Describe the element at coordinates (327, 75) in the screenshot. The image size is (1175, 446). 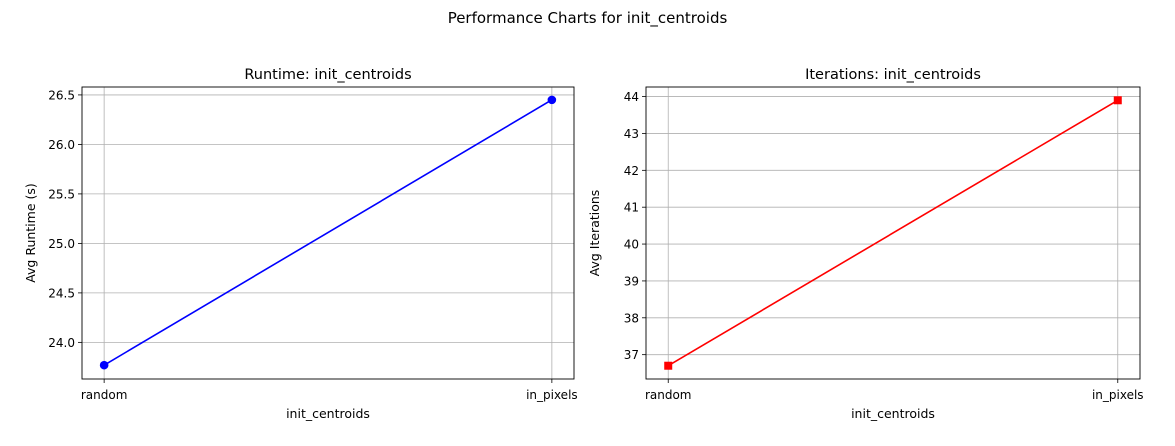
I see `runtime-title: Runtime: init_centroids` at that location.